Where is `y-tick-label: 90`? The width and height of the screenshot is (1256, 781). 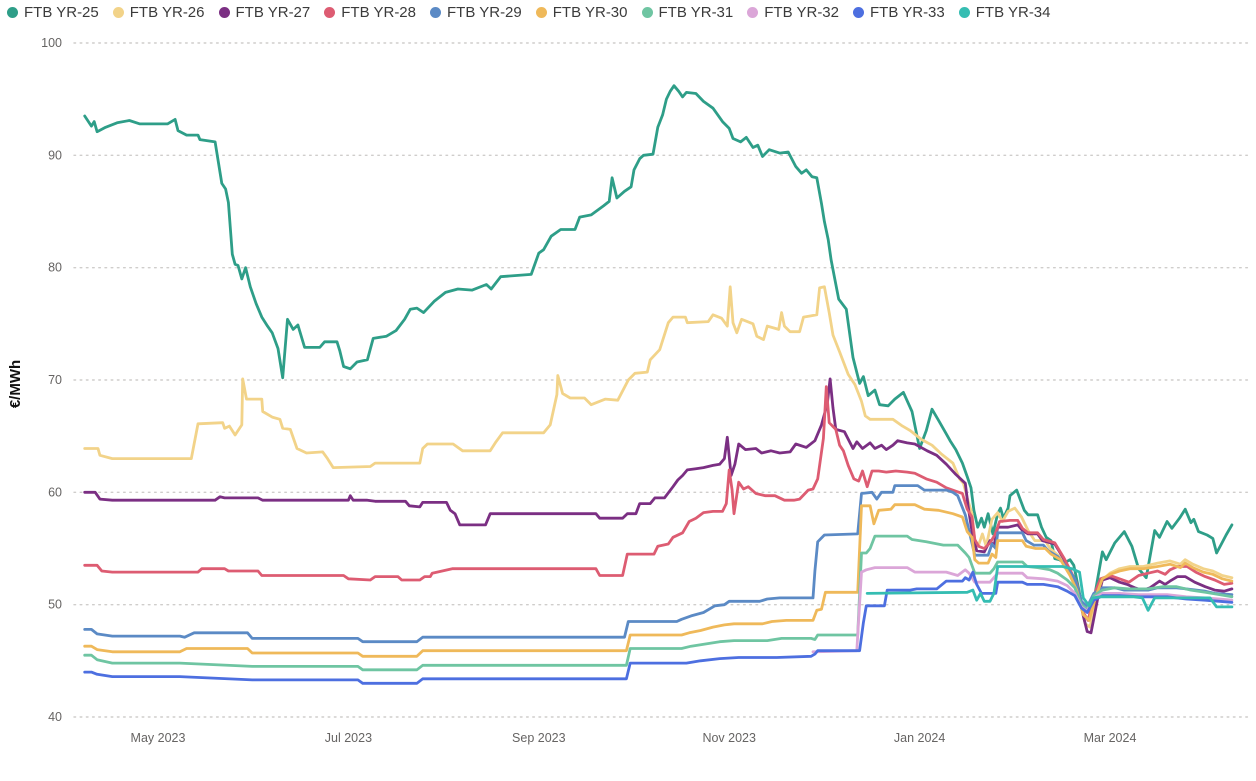 y-tick-label: 90 is located at coordinates (55, 155).